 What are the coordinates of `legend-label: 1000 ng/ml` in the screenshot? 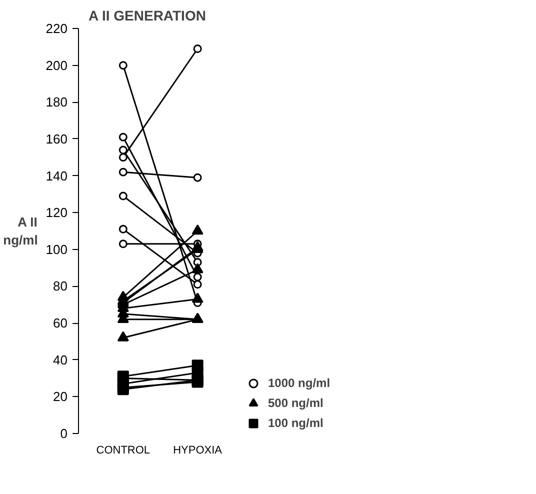 It's located at (299, 383).